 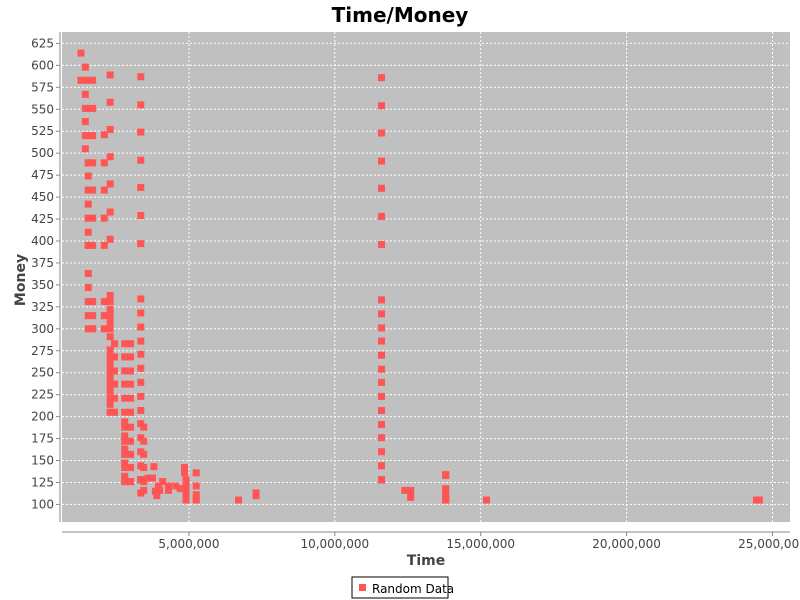 I want to click on y-tick-label: 350, so click(x=42, y=285).